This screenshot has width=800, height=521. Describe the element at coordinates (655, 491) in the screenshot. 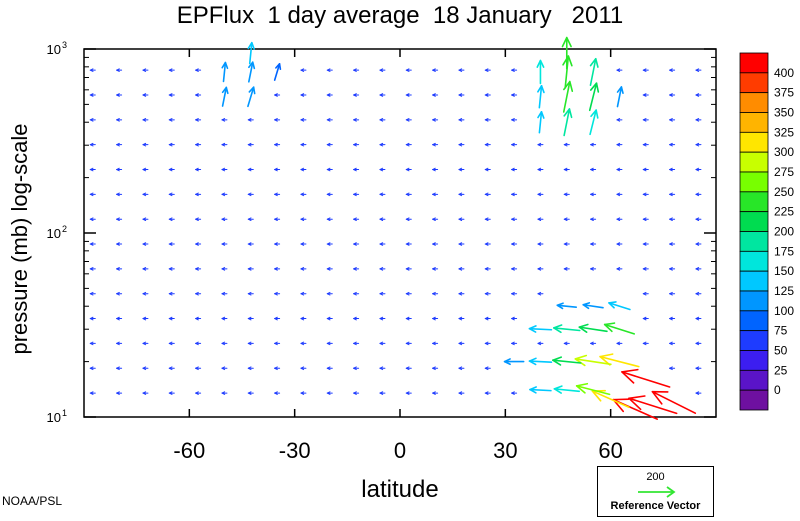

I see `reference-vector-box: 200 Reference Vector` at that location.